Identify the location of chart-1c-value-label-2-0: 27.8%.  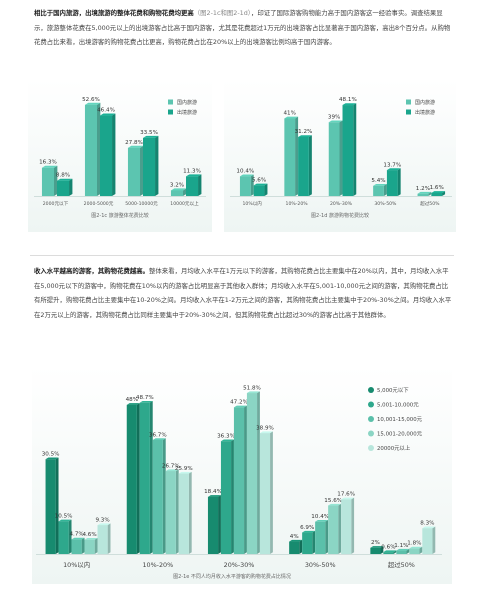
(134, 143).